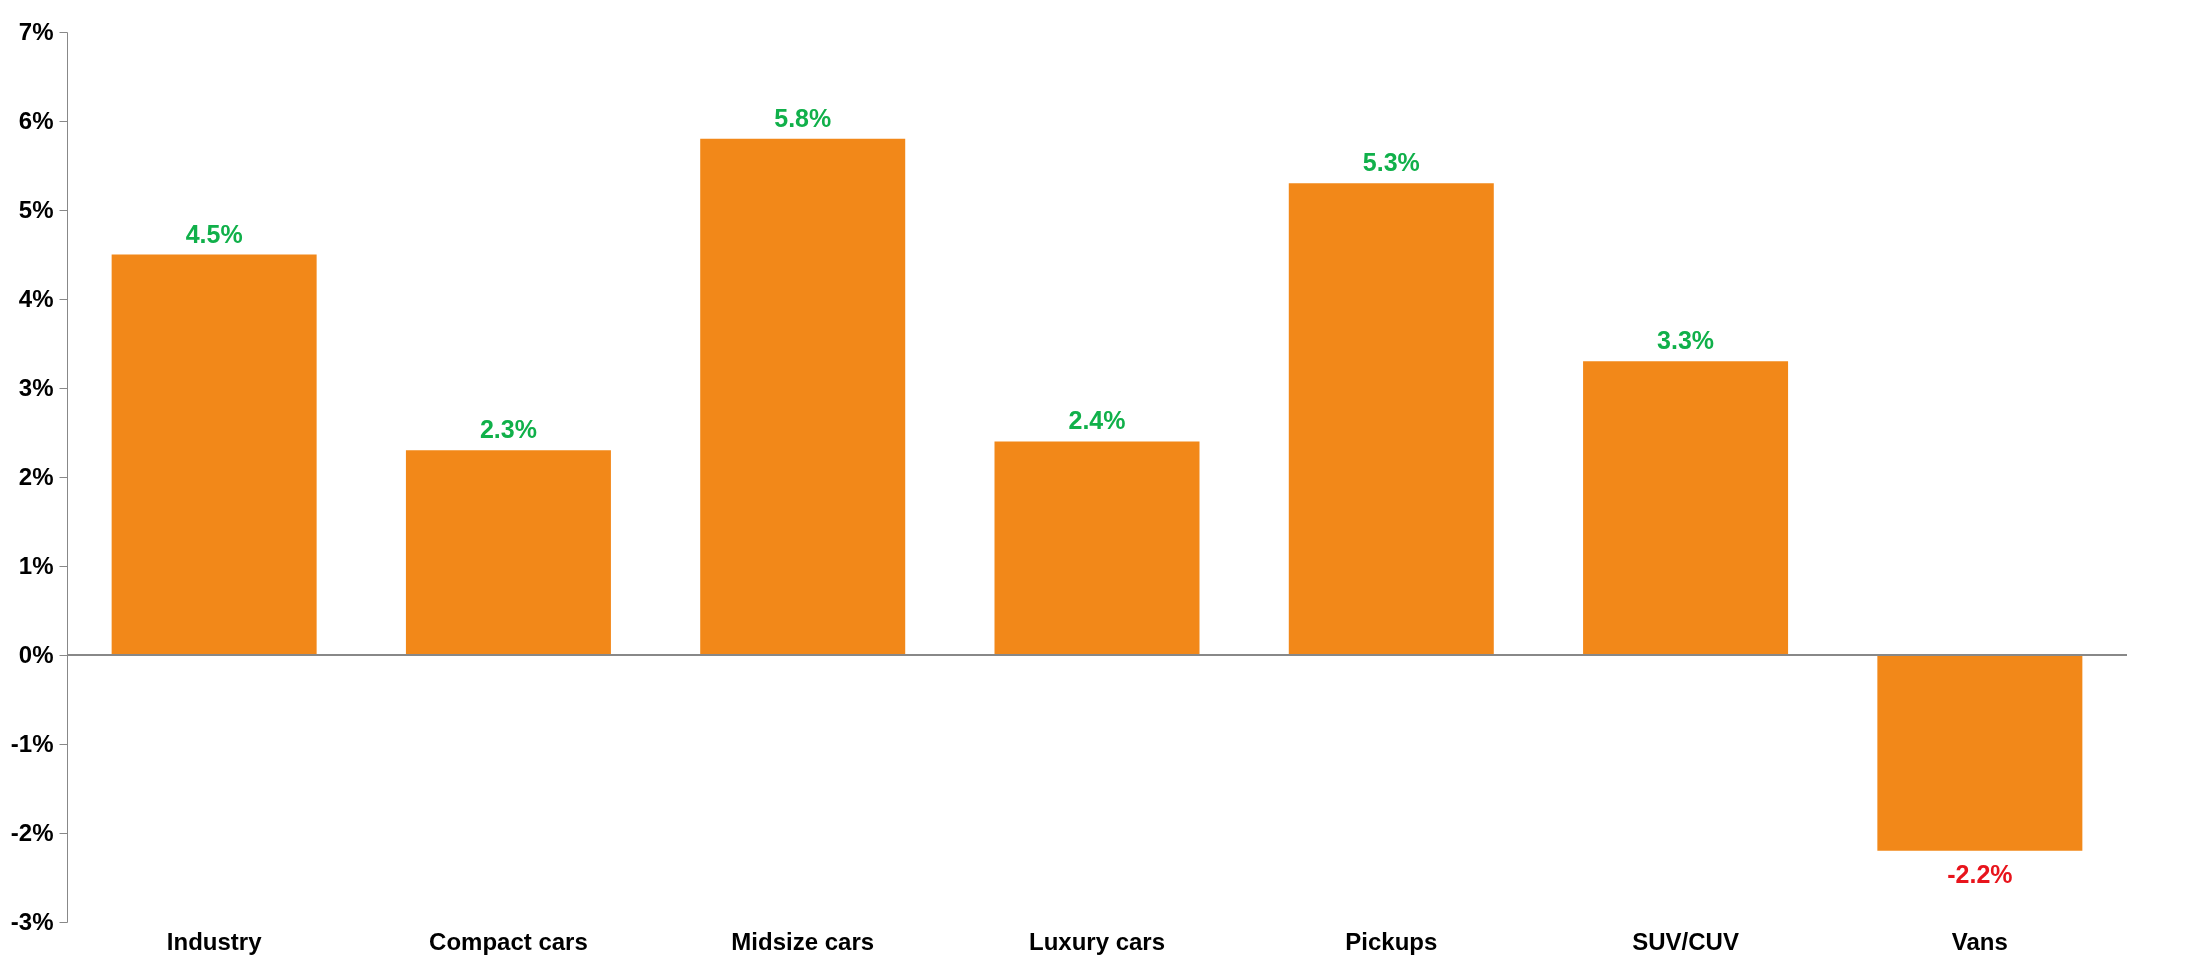 This screenshot has height=979, width=2190. I want to click on y-tick-label: -2%, so click(32, 832).